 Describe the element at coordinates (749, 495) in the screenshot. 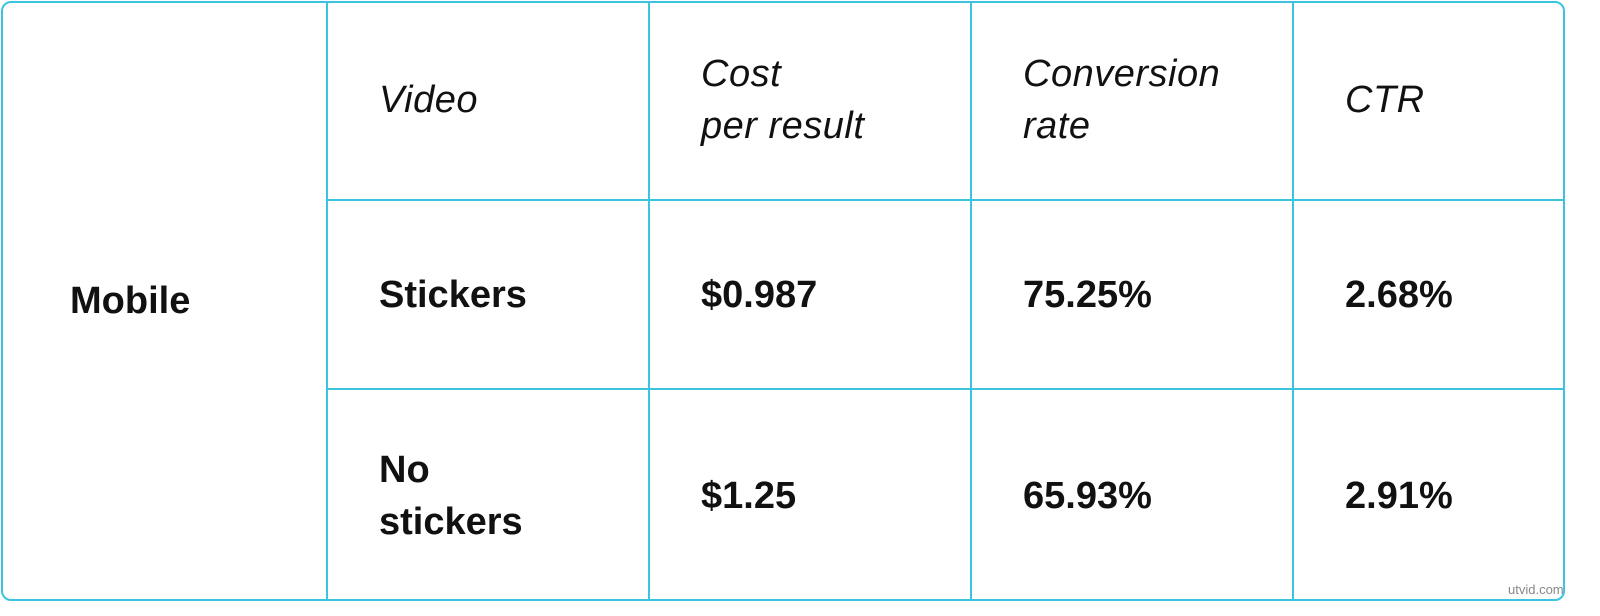

I see `data-cell: $1.25` at that location.